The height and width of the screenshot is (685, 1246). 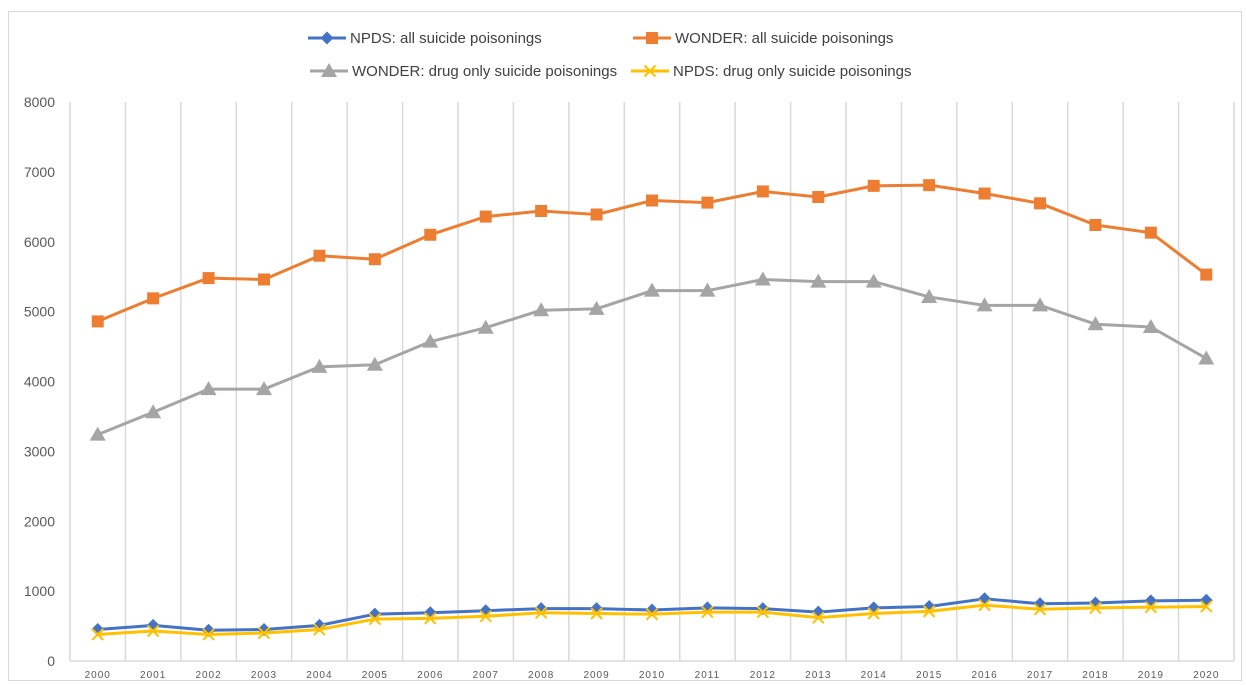 I want to click on legend-label: NPDS: drug only suicide poisonings, so click(x=792, y=71).